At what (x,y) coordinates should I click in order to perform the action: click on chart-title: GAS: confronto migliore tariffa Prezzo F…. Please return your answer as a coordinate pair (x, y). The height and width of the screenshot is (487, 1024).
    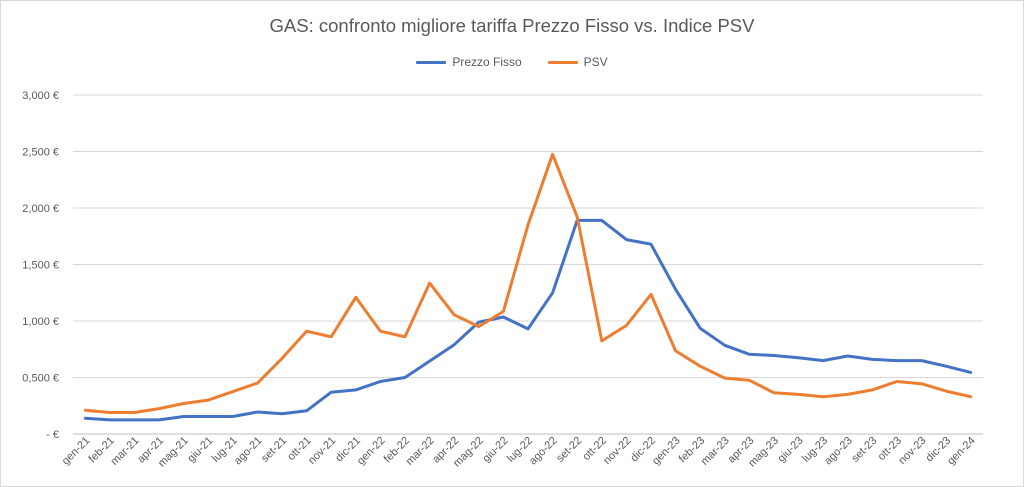
    Looking at the image, I should click on (512, 25).